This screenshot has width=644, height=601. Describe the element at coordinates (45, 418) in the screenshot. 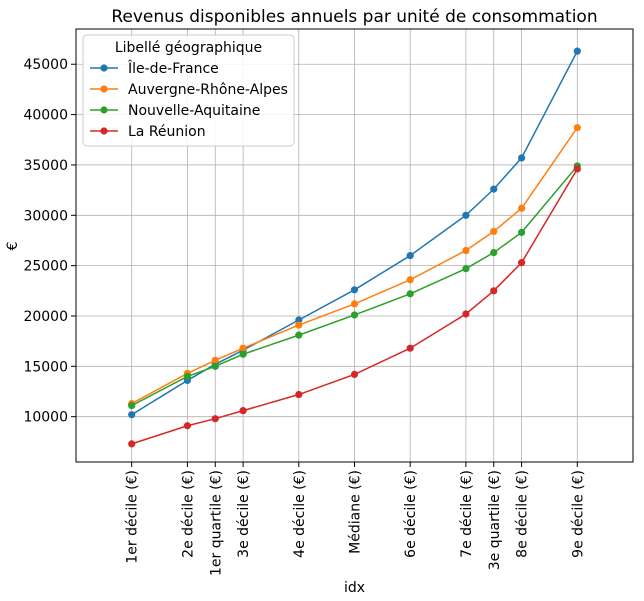

I see `y-tick-label: 10000` at that location.